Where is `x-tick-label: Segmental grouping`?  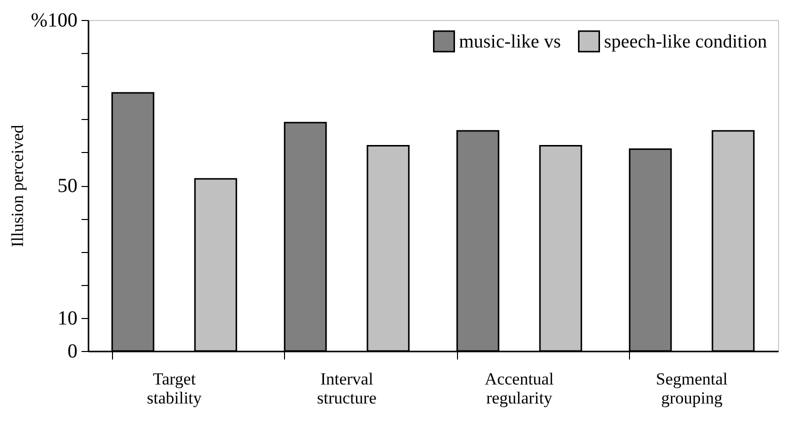 x-tick-label: Segmental grouping is located at coordinates (692, 389).